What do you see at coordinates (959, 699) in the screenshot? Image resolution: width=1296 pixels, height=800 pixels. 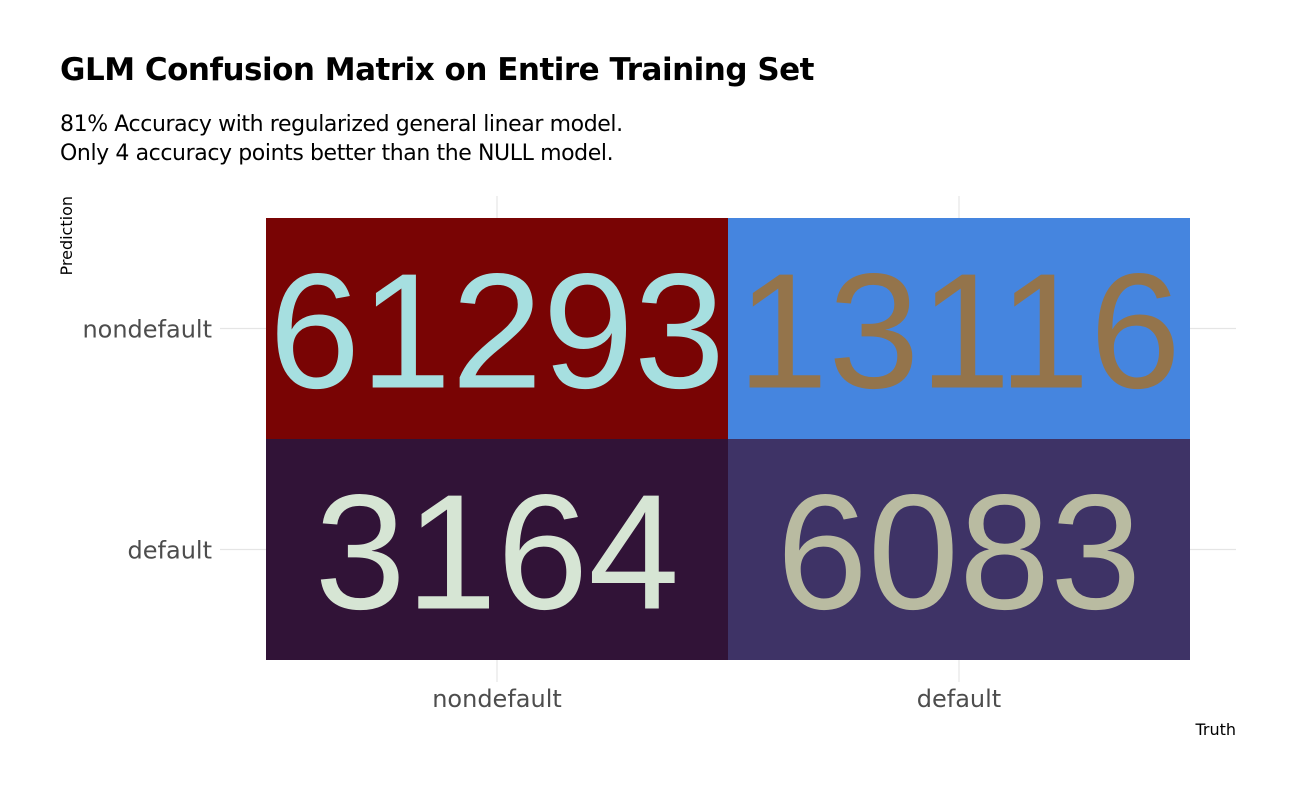 I see `x-tick-label-default: default` at bounding box center [959, 699].